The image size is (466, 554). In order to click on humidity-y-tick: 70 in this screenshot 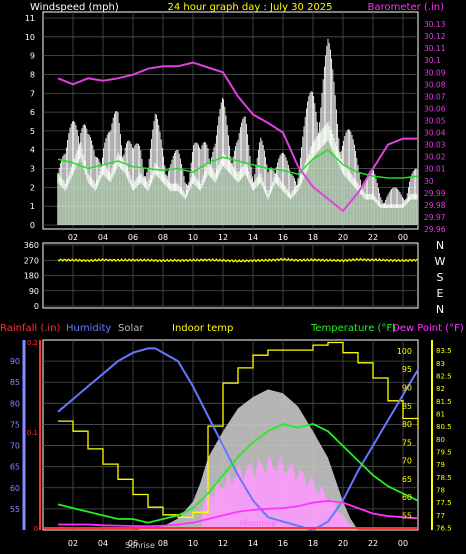, I will do `click(15, 446)`.